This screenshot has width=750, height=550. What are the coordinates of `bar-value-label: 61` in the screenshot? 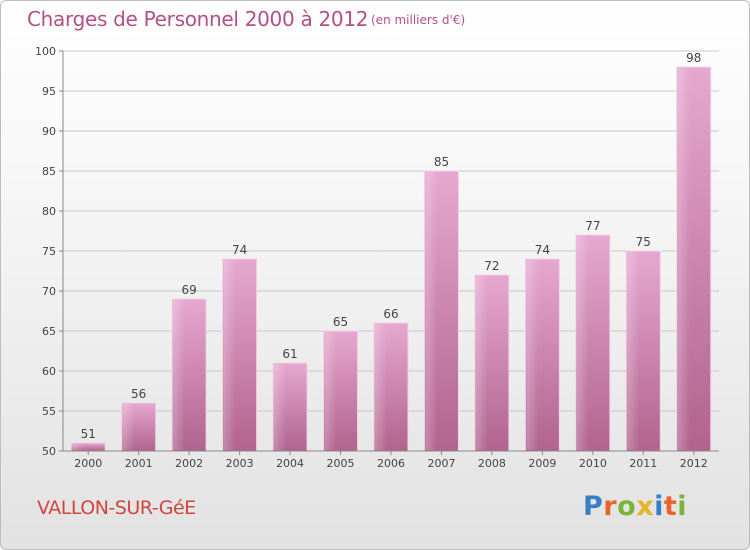 It's located at (289, 354).